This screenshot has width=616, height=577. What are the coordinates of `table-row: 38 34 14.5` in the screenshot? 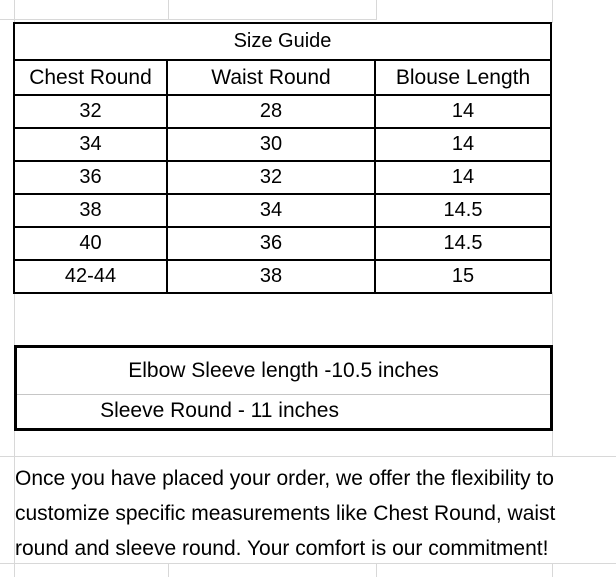 It's located at (282, 210).